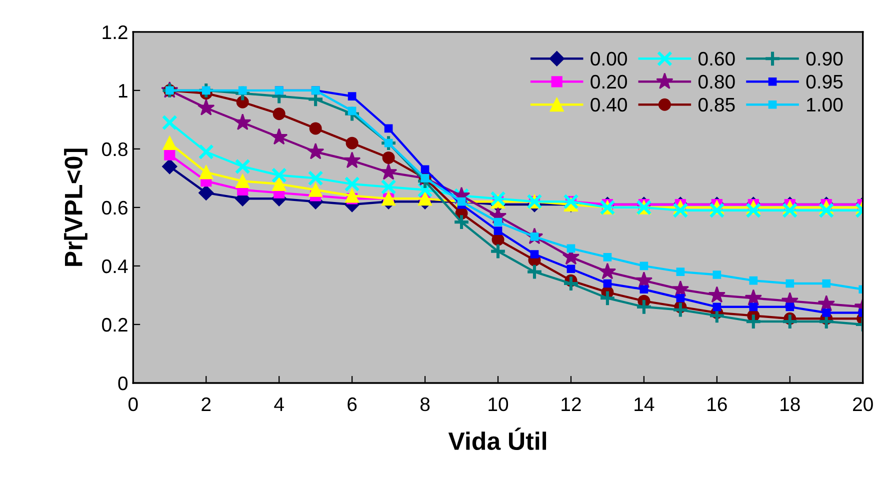 The width and height of the screenshot is (876, 491). Describe the element at coordinates (497, 439) in the screenshot. I see `x-axis-title: Vida Útil` at that location.